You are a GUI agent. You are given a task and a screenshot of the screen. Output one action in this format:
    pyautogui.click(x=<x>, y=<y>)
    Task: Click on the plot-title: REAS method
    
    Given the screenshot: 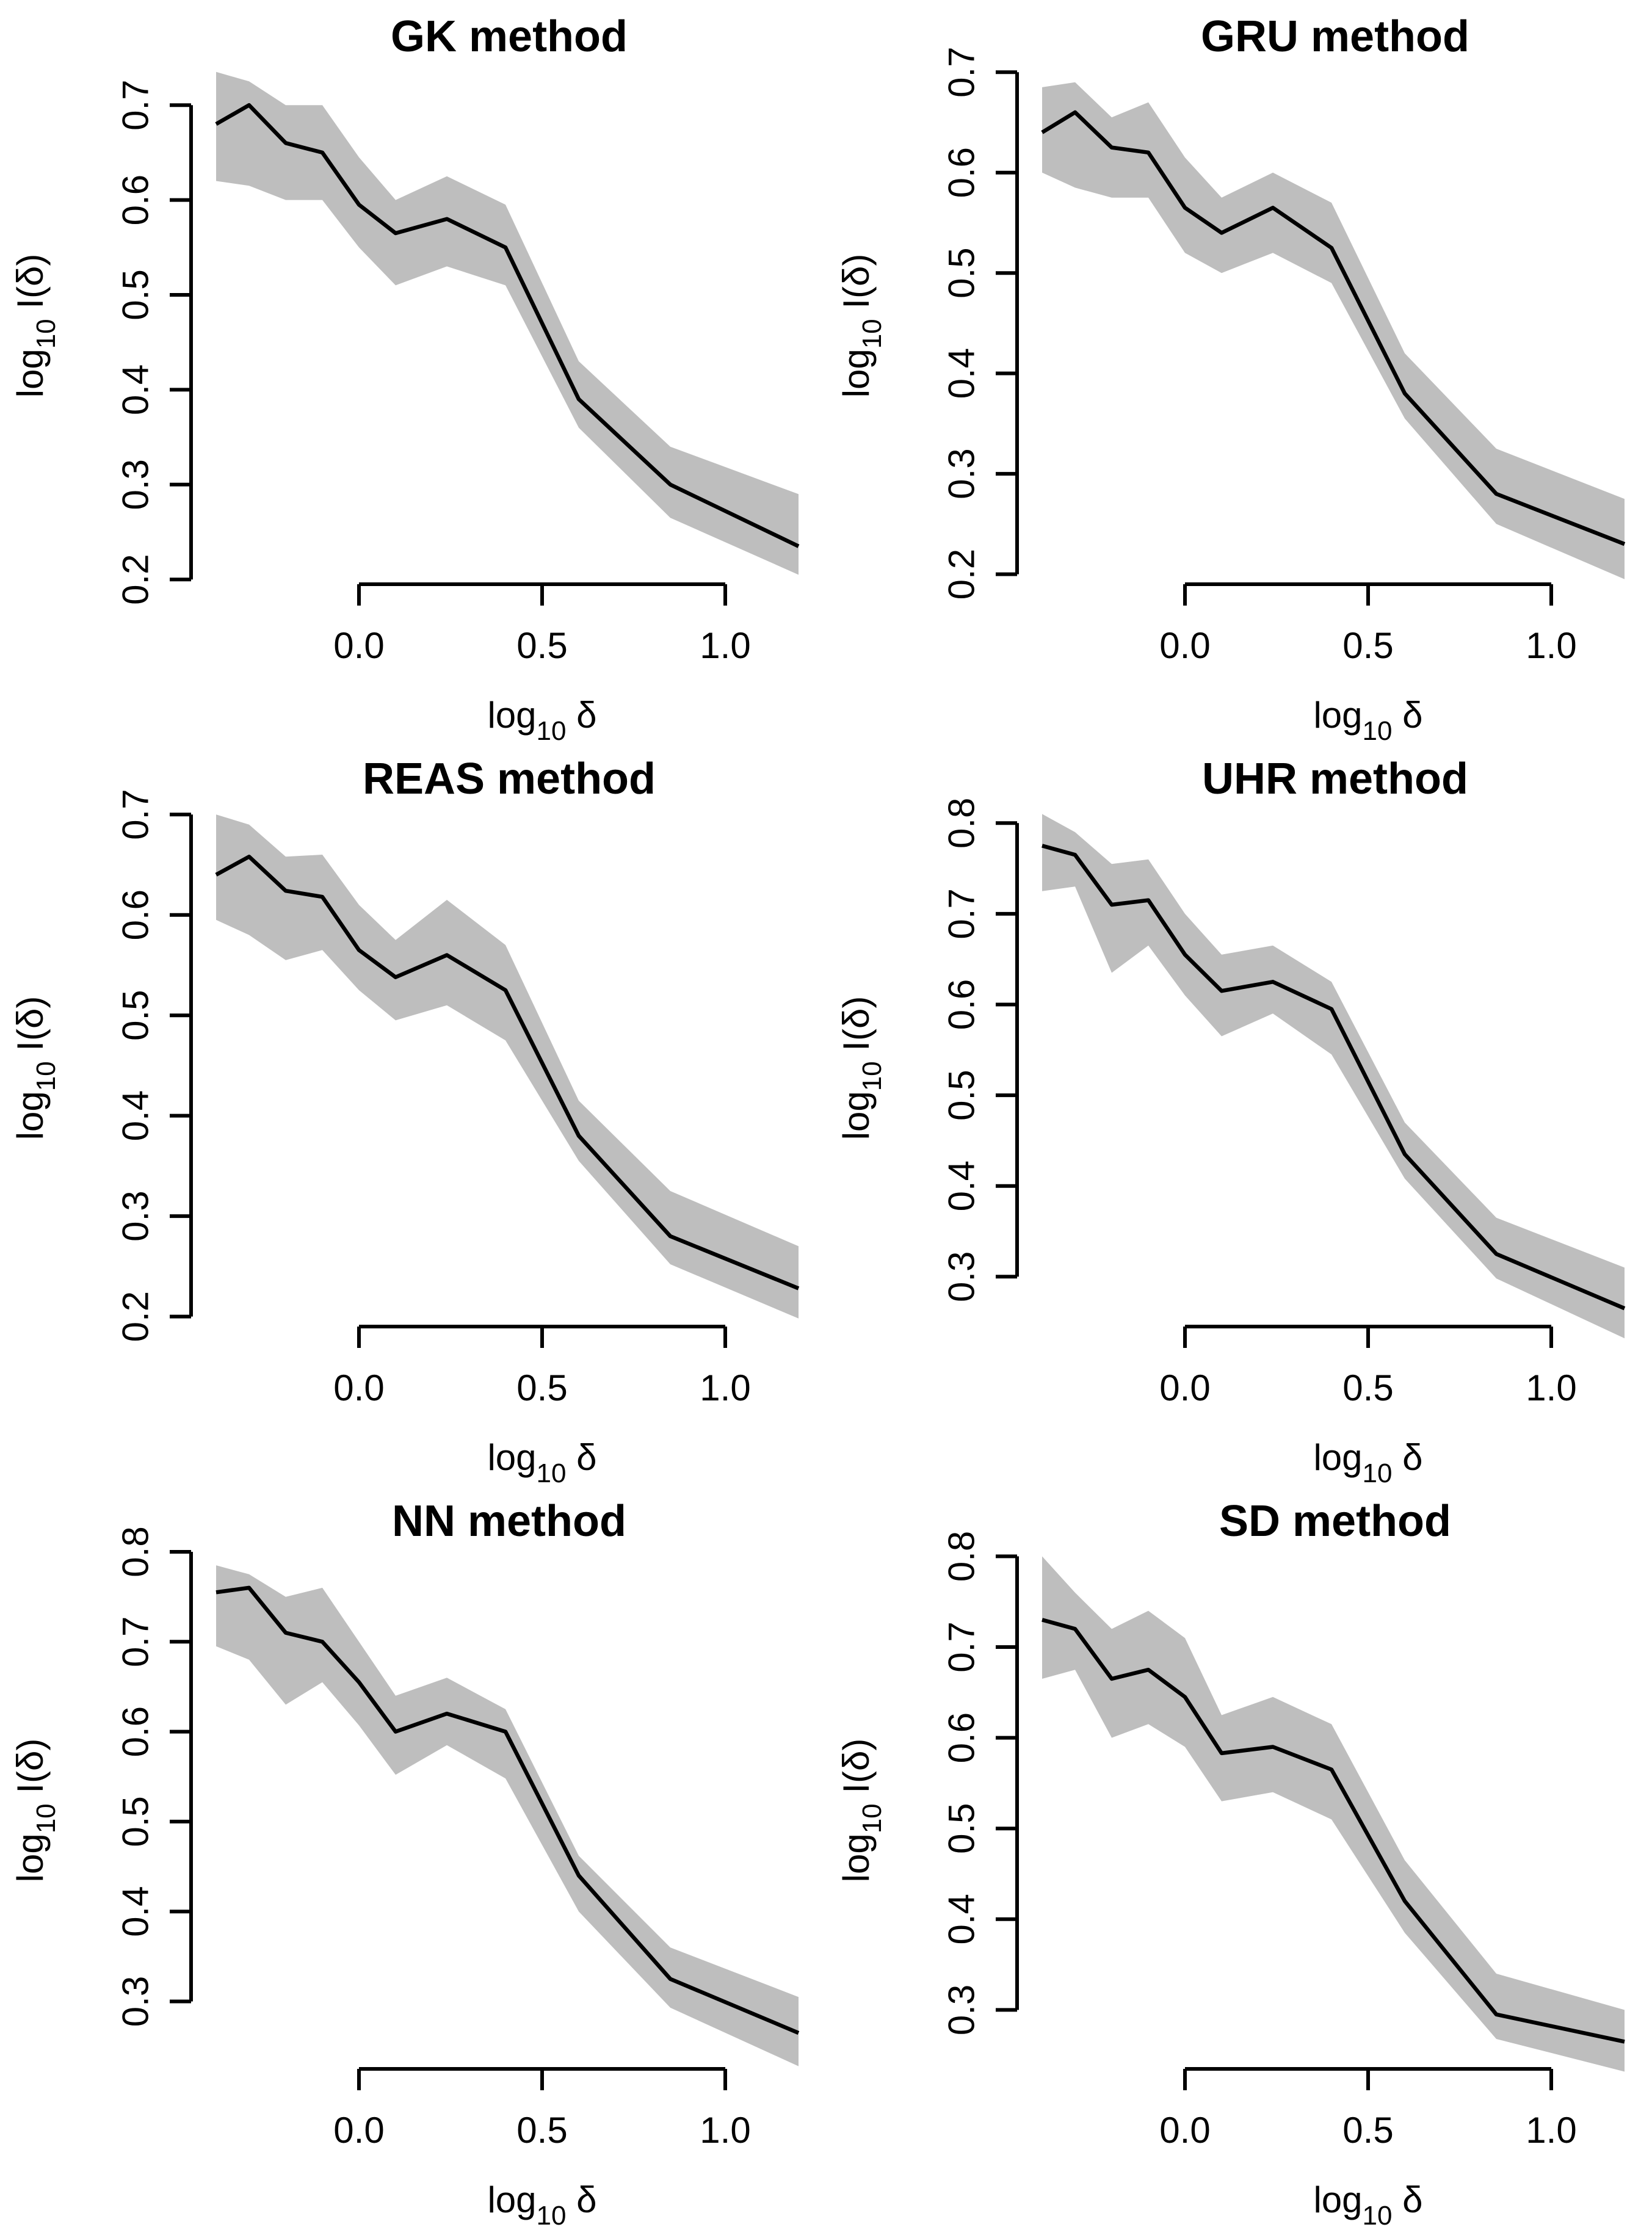 What is the action you would take?
    pyautogui.click(x=509, y=779)
    